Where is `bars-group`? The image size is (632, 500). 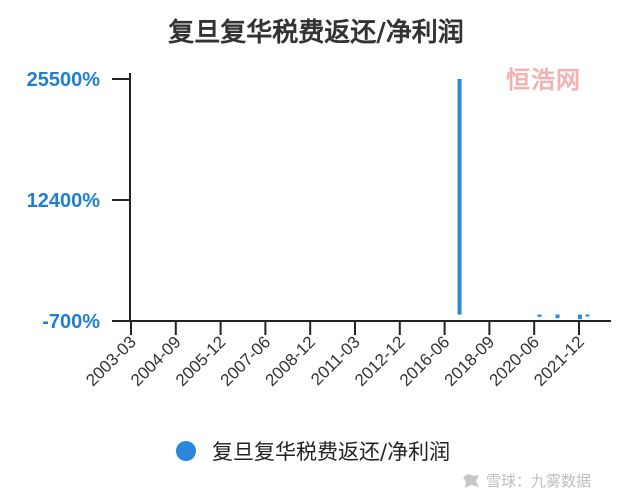 bars-group is located at coordinates (523, 199).